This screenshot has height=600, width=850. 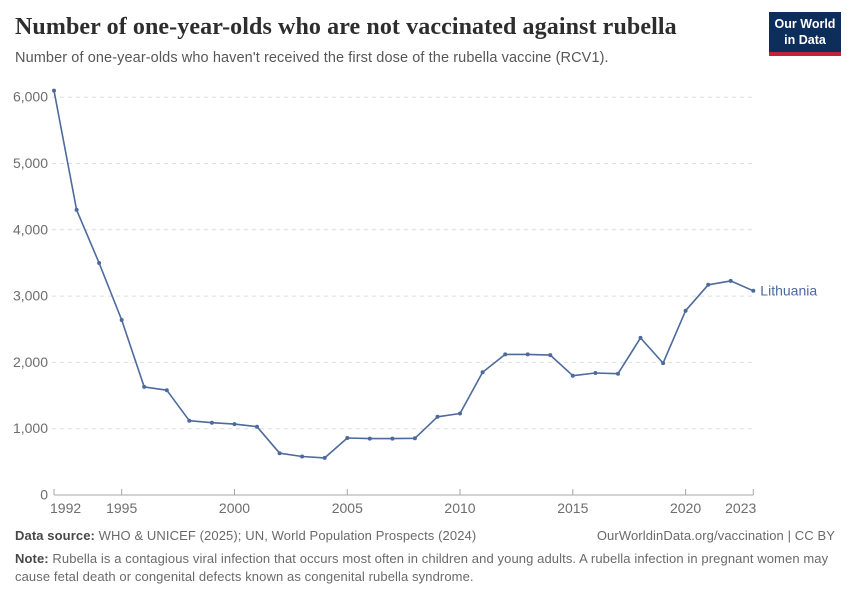 I want to click on svg-text: 5,000, so click(x=30, y=163).